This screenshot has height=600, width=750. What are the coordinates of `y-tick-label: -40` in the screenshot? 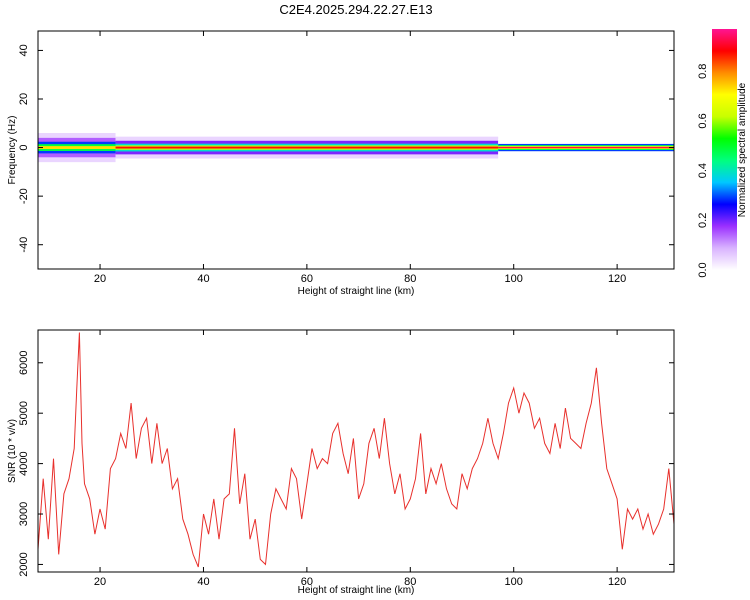 It's located at (24, 245).